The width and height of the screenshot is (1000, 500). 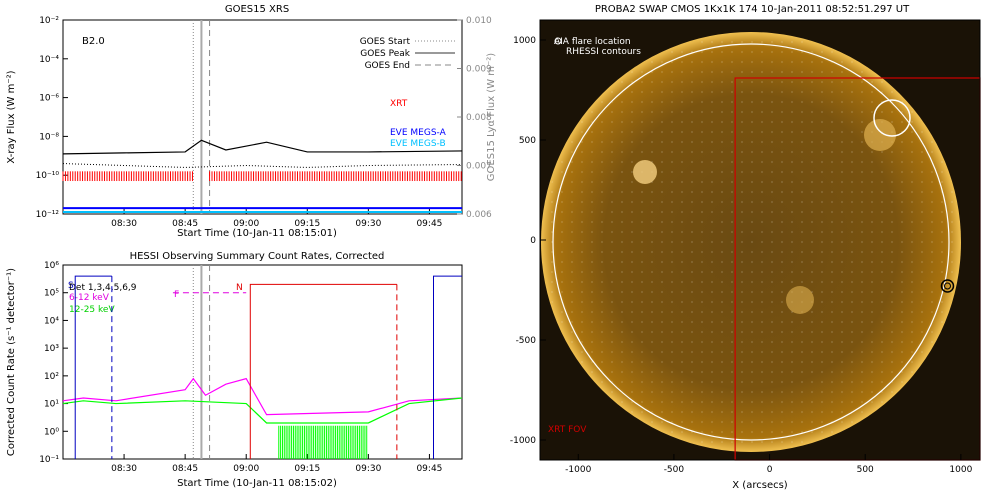 I want to click on goes-yright-tick-label: 0.009, so click(x=479, y=70).